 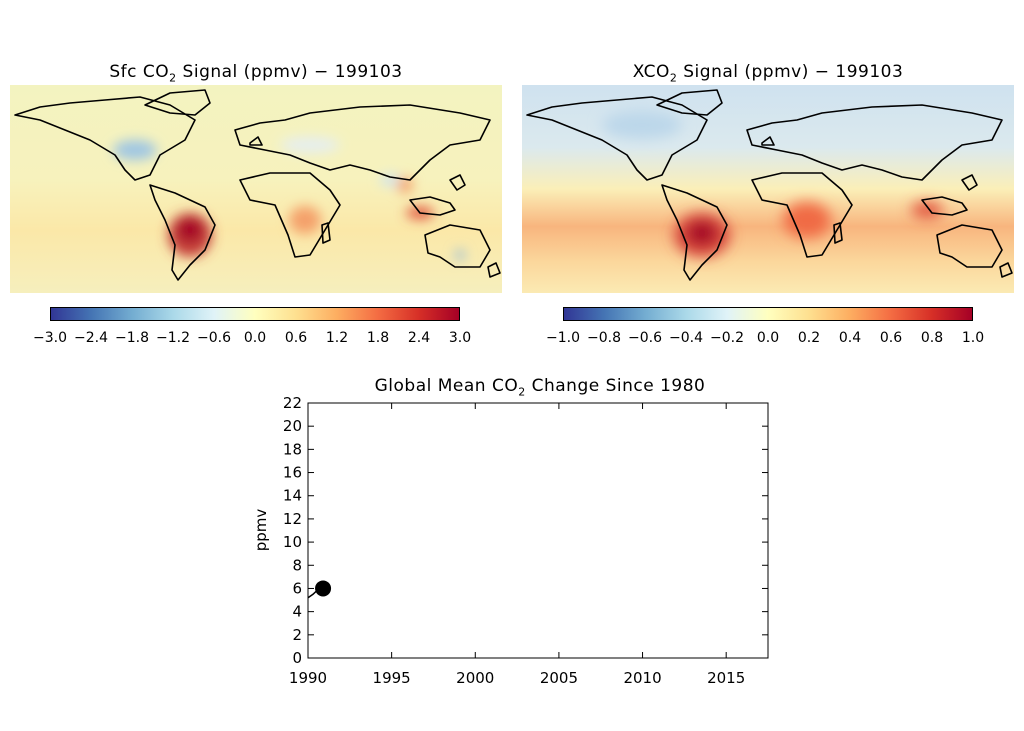 I want to click on colorbar-tick-label: −2.4, so click(x=91, y=338).